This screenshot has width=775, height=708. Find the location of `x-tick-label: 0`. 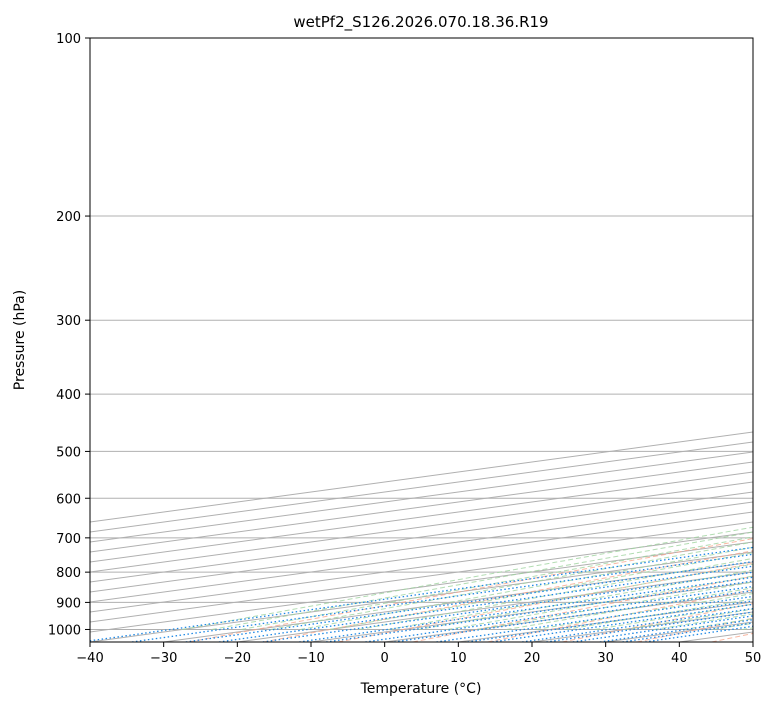

x-tick-label: 0 is located at coordinates (385, 658).